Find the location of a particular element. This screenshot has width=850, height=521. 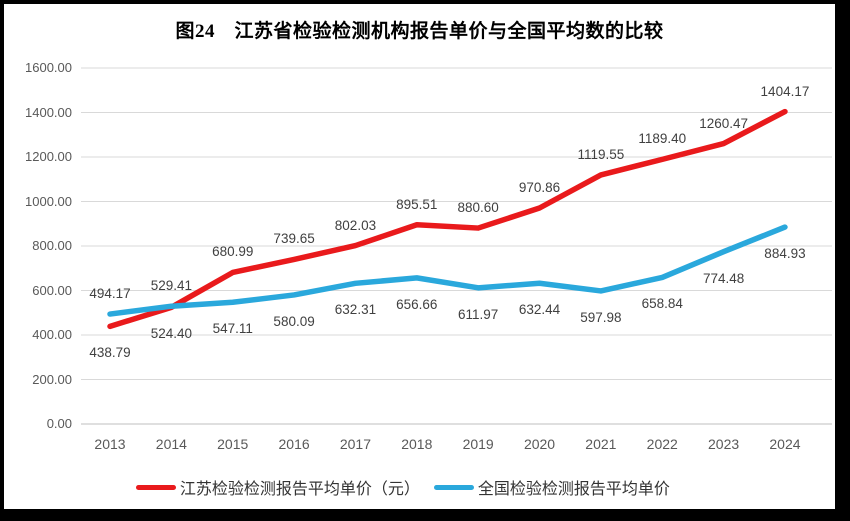

data-point-label: 580.09 is located at coordinates (294, 321).